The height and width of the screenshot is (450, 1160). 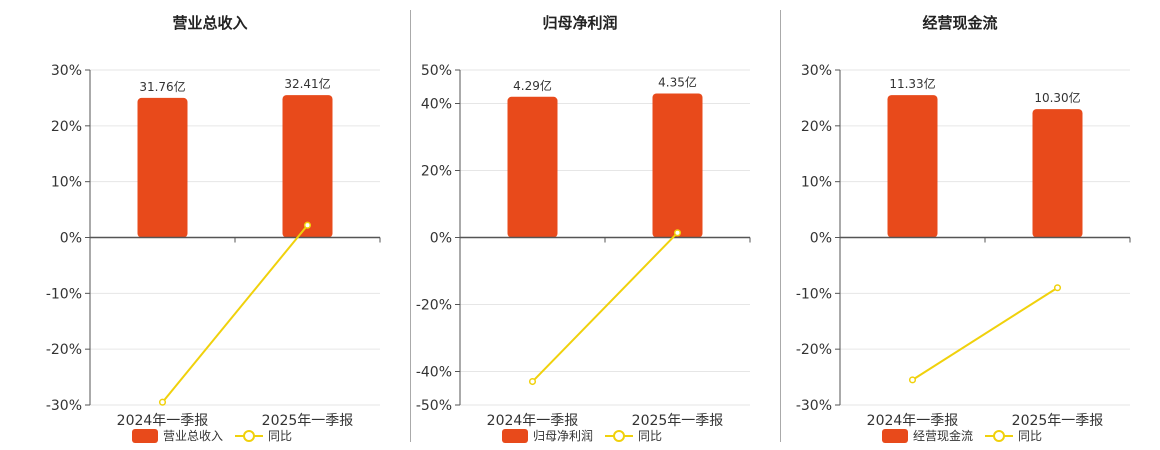 What do you see at coordinates (532, 85) in the screenshot?
I see `bar-data-label: 4.29亿` at bounding box center [532, 85].